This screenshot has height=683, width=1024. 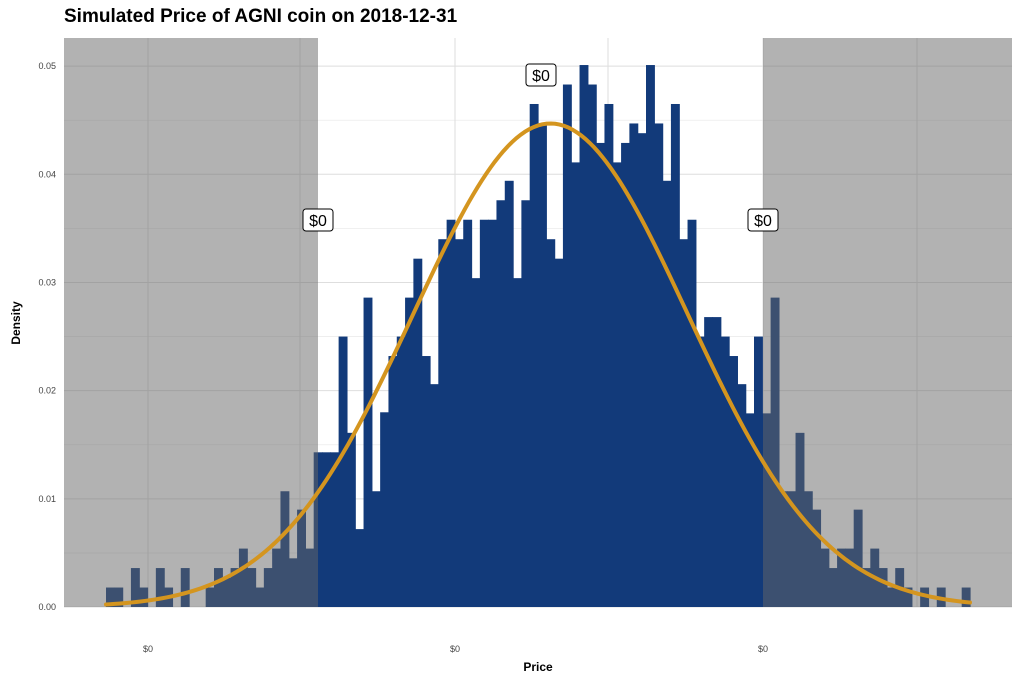 I want to click on y-tick-label: 0.01, so click(x=47, y=499).